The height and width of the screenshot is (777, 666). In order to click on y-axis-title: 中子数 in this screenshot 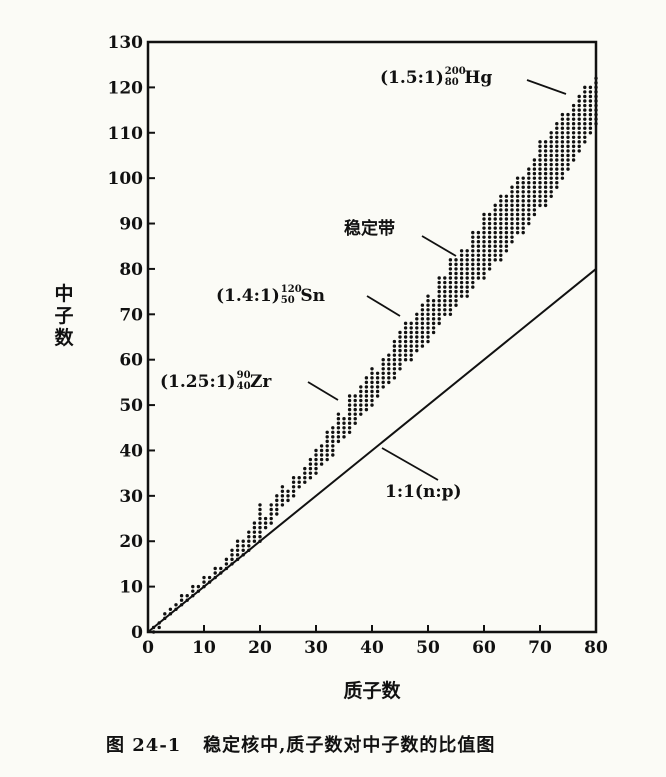, I will do `click(64, 315)`.